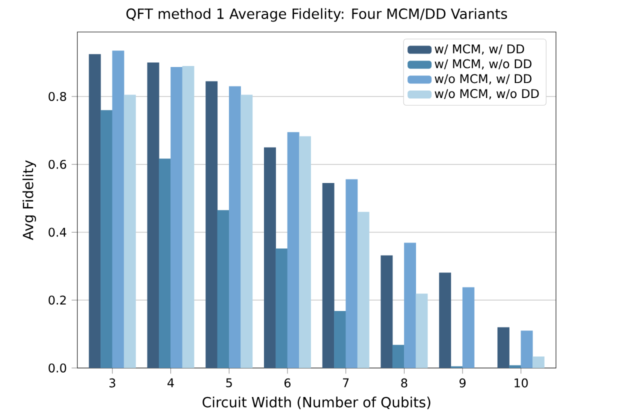 The height and width of the screenshot is (420, 619). I want to click on x-tick-label: 10, so click(521, 383).